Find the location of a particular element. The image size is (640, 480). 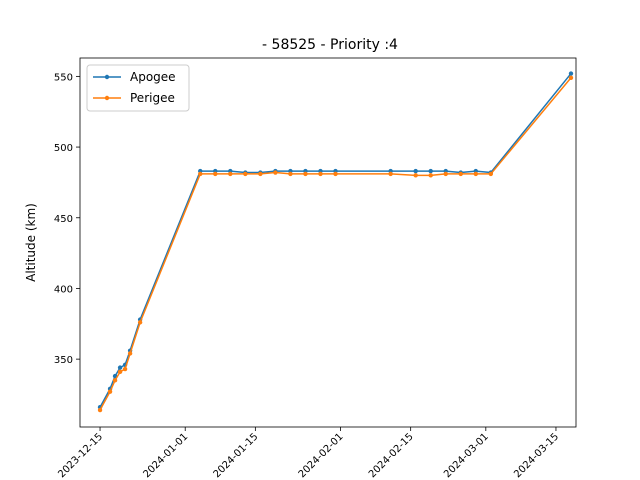

x-tick-label: 2024-03-01 is located at coordinates (466, 455).